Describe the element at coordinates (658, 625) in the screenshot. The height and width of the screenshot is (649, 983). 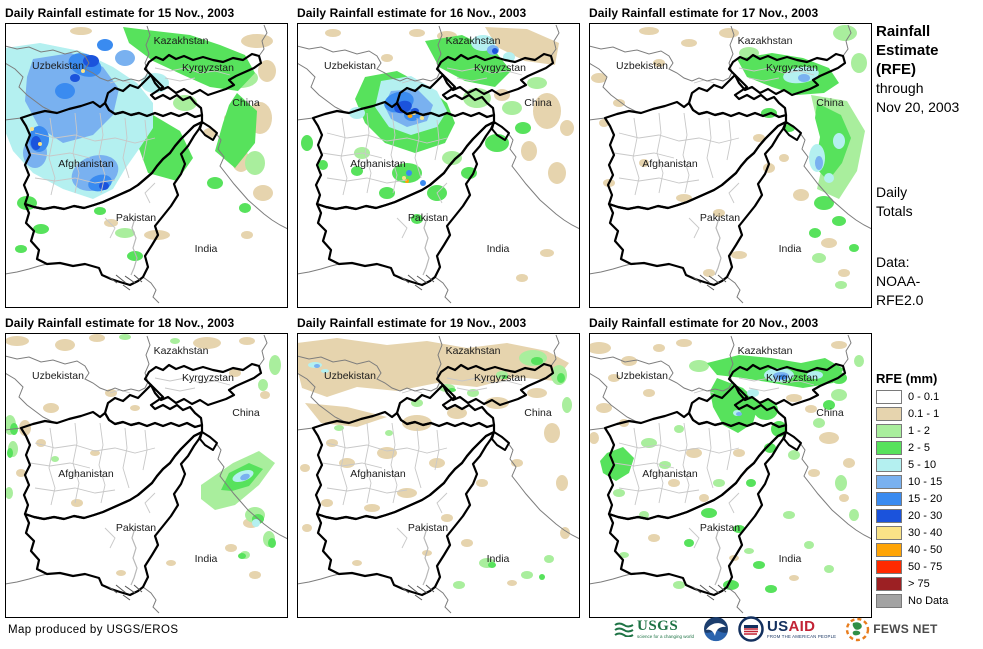
I see `usgs-wordmark: USGS` at that location.